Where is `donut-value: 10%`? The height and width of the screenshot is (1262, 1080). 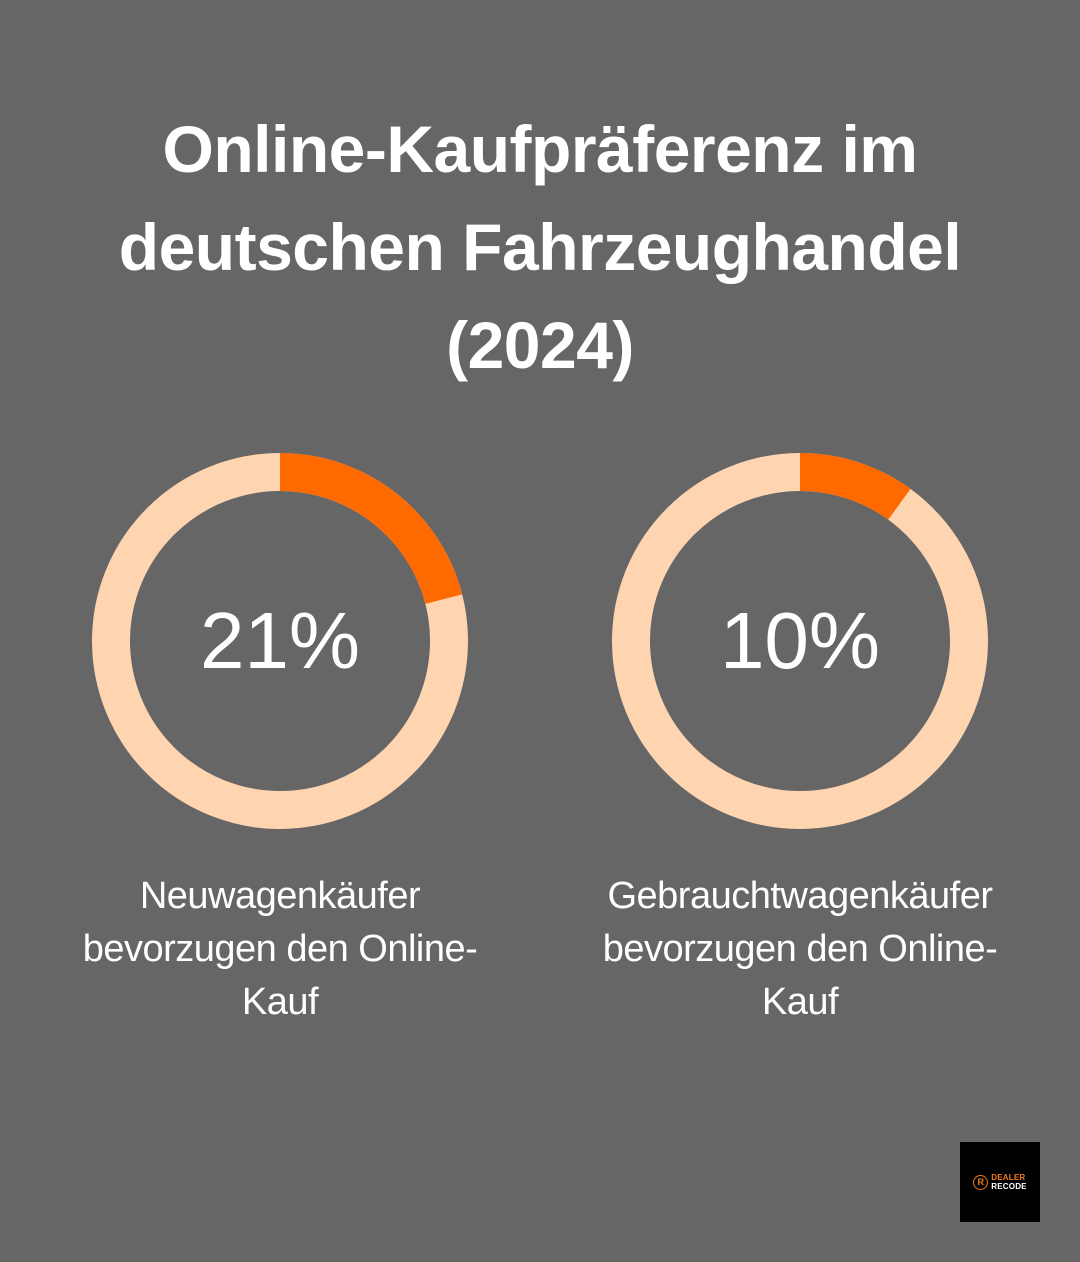 donut-value: 10% is located at coordinates (800, 640).